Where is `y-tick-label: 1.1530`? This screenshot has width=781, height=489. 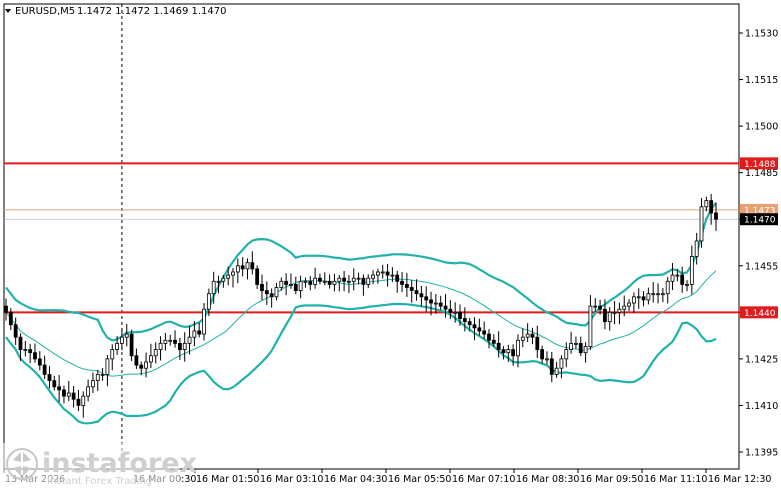 y-tick-label: 1.1530 is located at coordinates (761, 34).